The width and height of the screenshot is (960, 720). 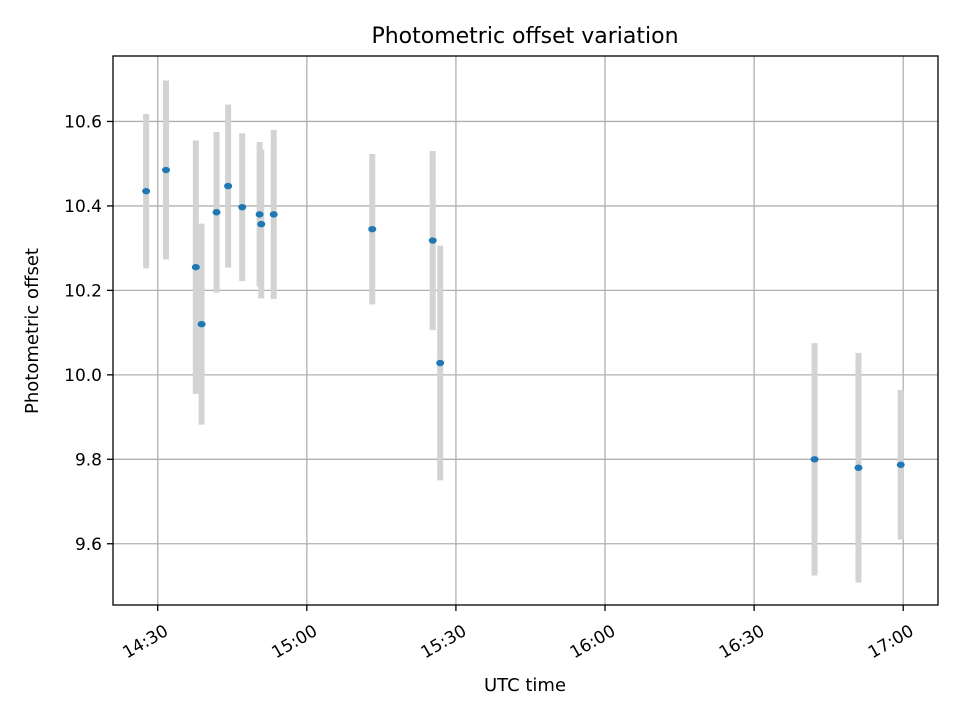 What do you see at coordinates (83, 207) in the screenshot?
I see `y-tick-label: 10.4` at bounding box center [83, 207].